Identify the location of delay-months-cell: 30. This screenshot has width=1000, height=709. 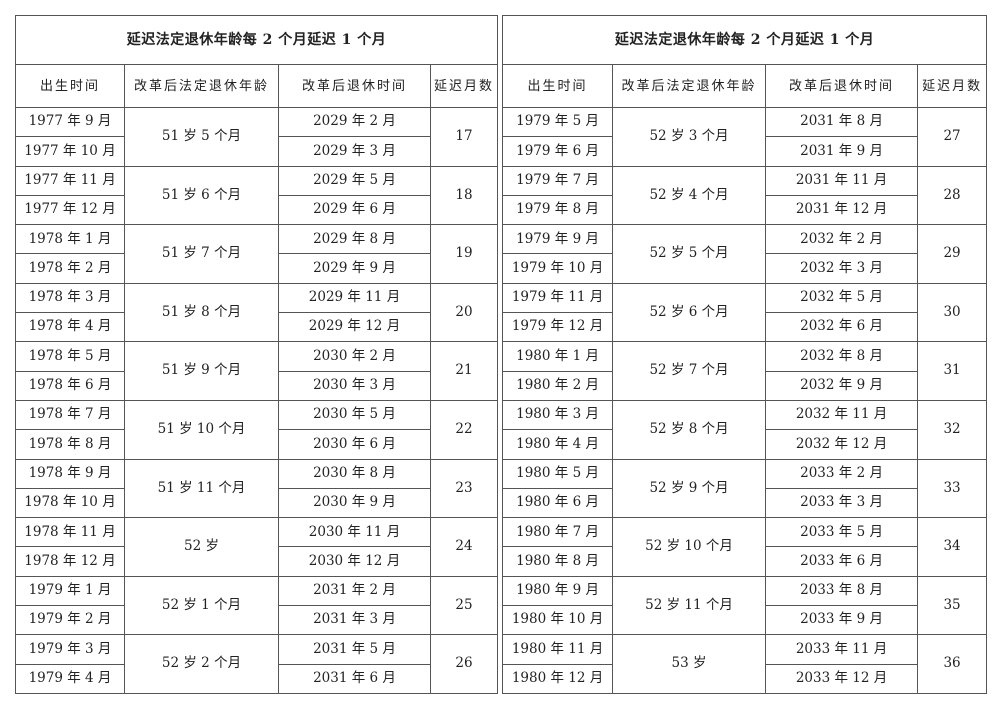
(952, 312).